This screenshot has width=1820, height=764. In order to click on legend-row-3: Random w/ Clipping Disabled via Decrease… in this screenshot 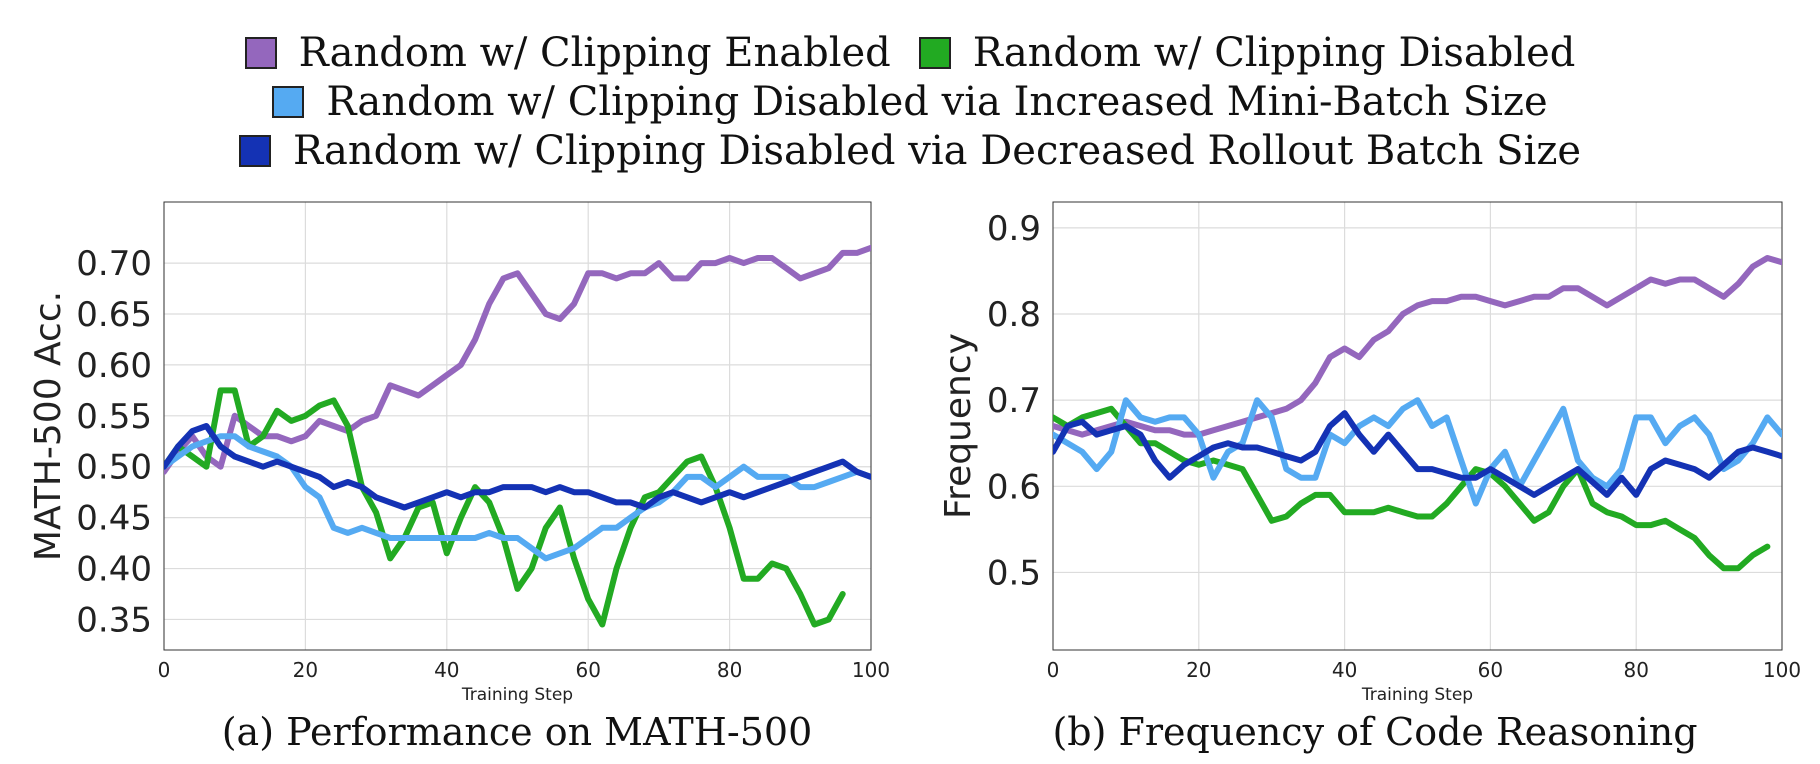, I will do `click(910, 150)`.